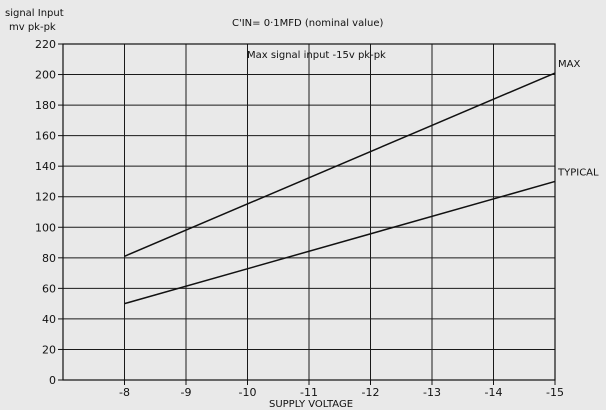 The width and height of the screenshot is (606, 410). What do you see at coordinates (34, 13) in the screenshot?
I see `y-axis-label-line1: signal Input` at bounding box center [34, 13].